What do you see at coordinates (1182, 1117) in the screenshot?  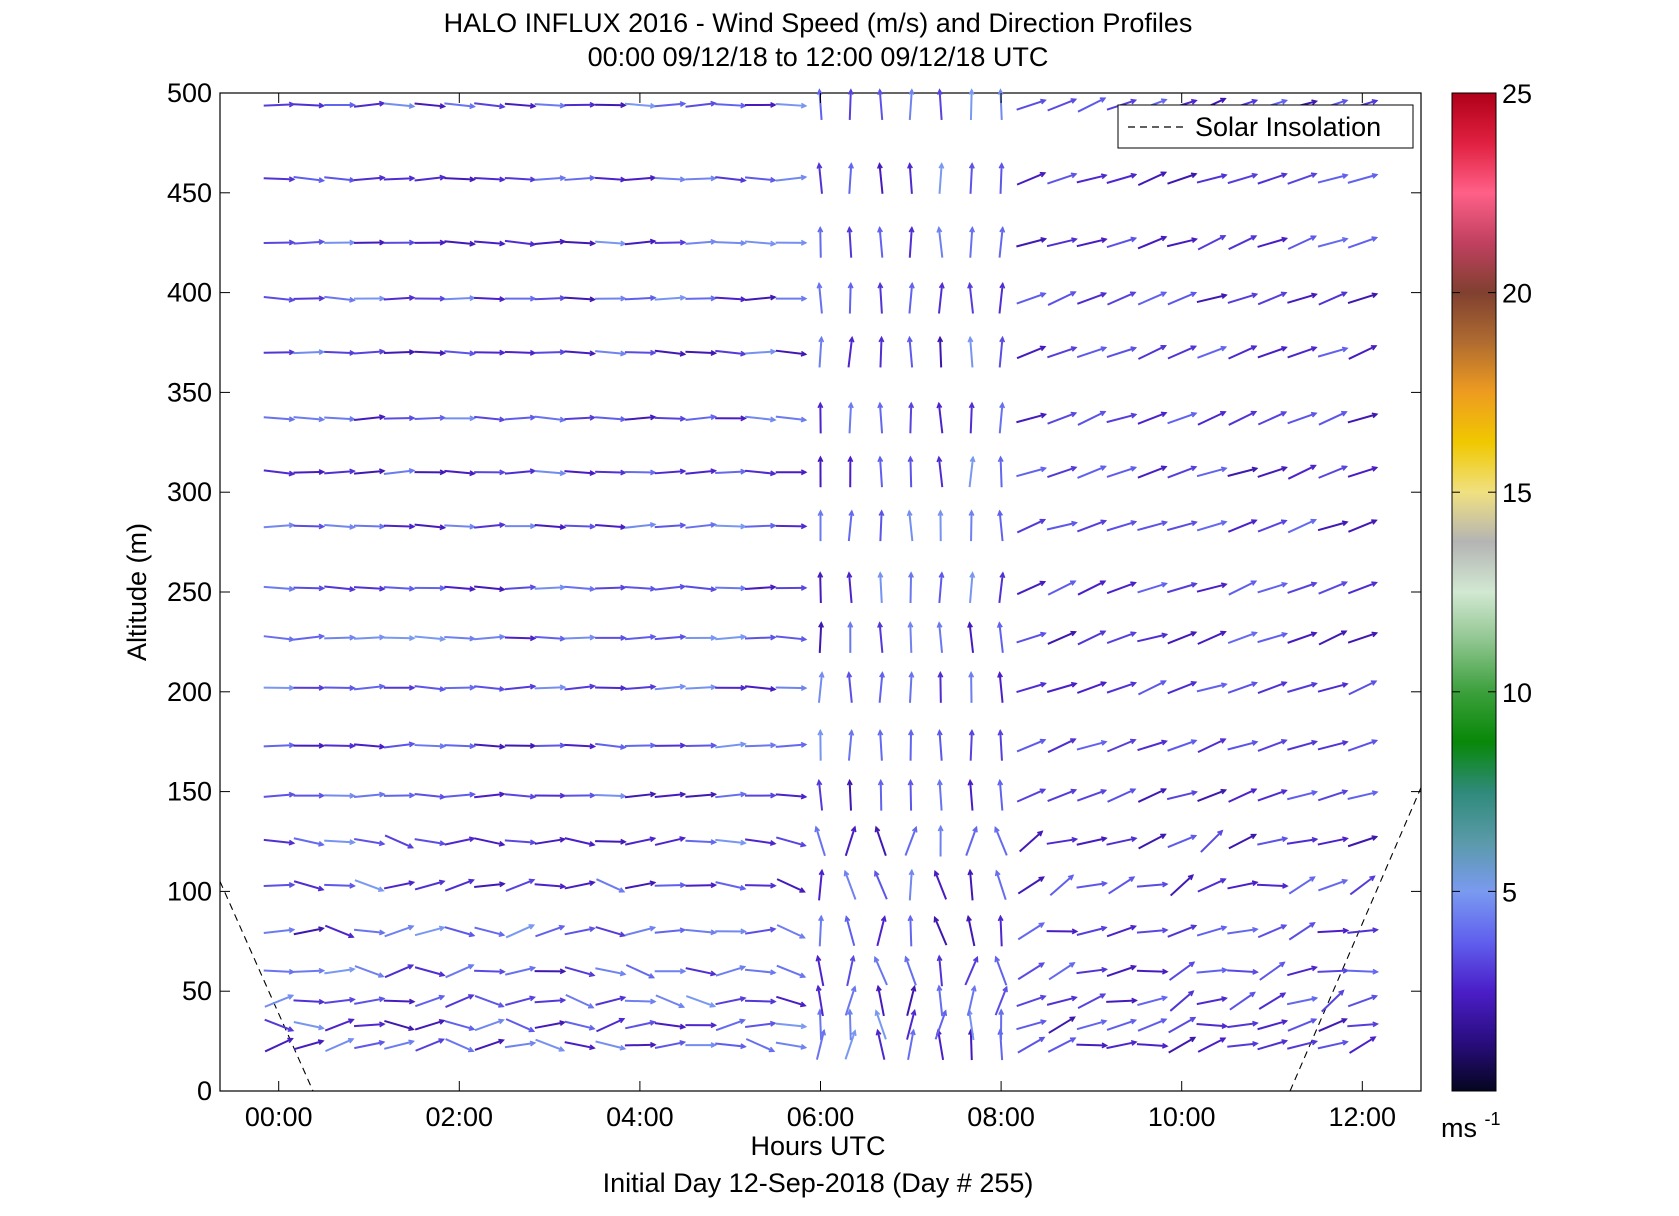 I see `x-tick-label: 10:00` at bounding box center [1182, 1117].